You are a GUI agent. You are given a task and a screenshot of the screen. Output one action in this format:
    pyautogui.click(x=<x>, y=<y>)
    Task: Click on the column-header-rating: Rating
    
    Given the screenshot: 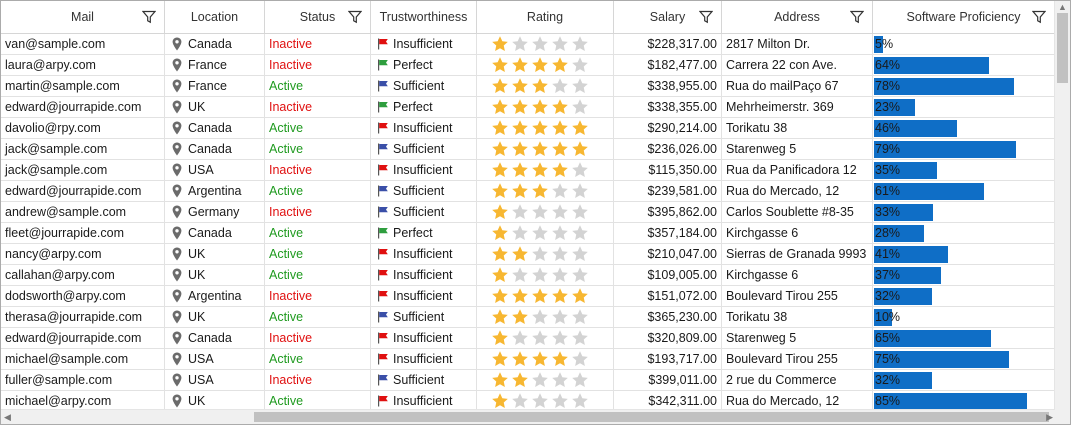 What is the action you would take?
    pyautogui.click(x=545, y=17)
    